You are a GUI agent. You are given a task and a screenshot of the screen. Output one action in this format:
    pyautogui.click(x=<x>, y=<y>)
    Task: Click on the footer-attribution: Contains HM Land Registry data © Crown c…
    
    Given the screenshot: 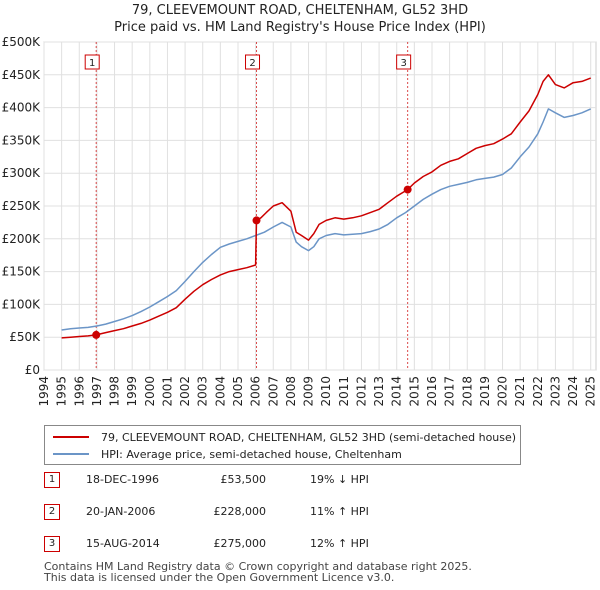 What is the action you would take?
    pyautogui.click(x=258, y=572)
    